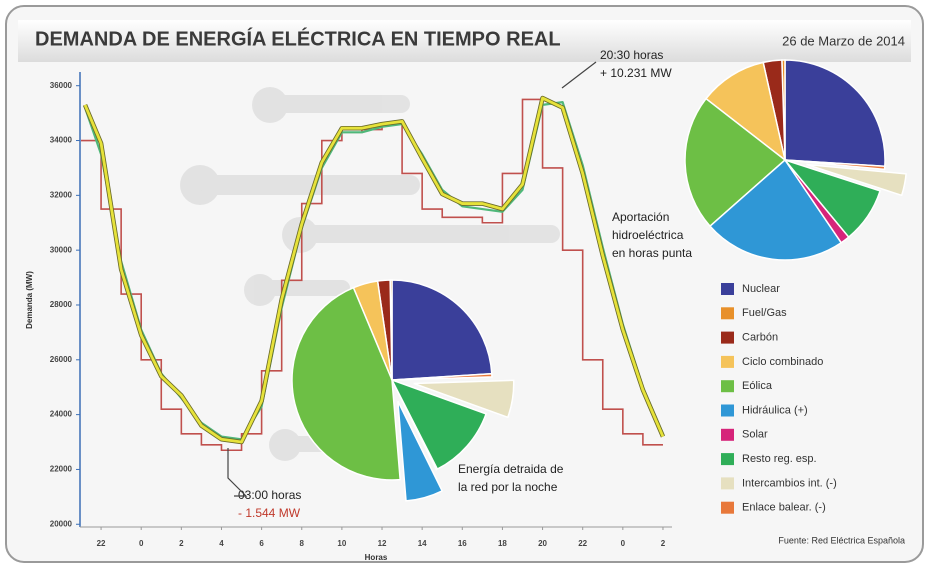 The width and height of the screenshot is (929, 568). Describe the element at coordinates (542, 543) in the screenshot. I see `x-tick-label: 20` at that location.